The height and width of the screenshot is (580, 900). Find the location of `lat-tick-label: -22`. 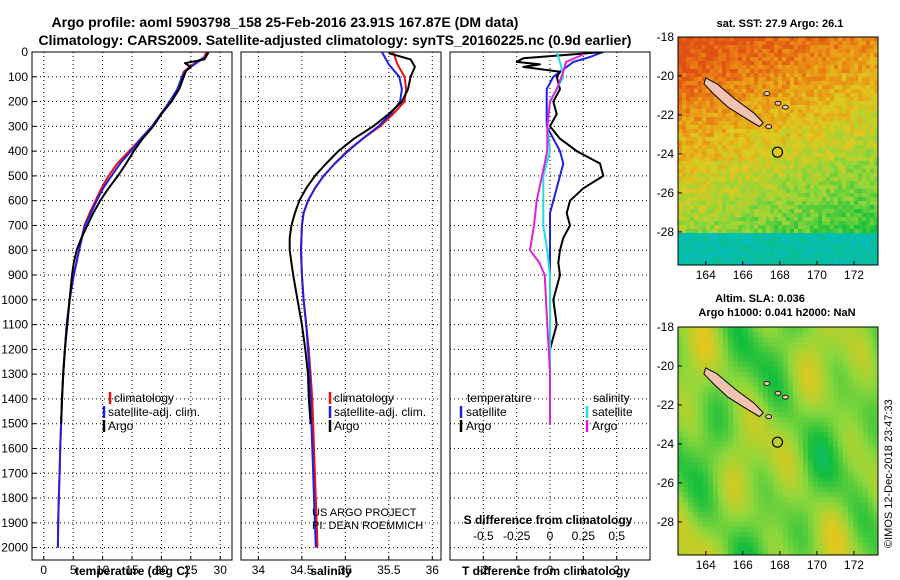

lat-tick-label: -22 is located at coordinates (666, 405).